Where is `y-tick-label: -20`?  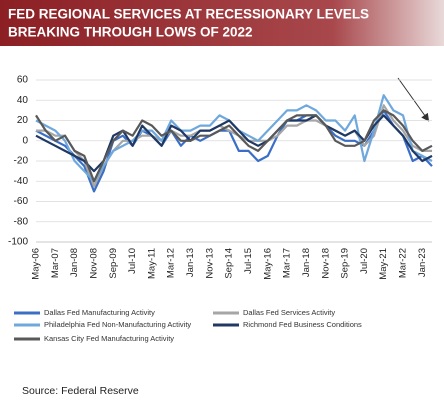
y-tick-label: -20 is located at coordinates (21, 161).